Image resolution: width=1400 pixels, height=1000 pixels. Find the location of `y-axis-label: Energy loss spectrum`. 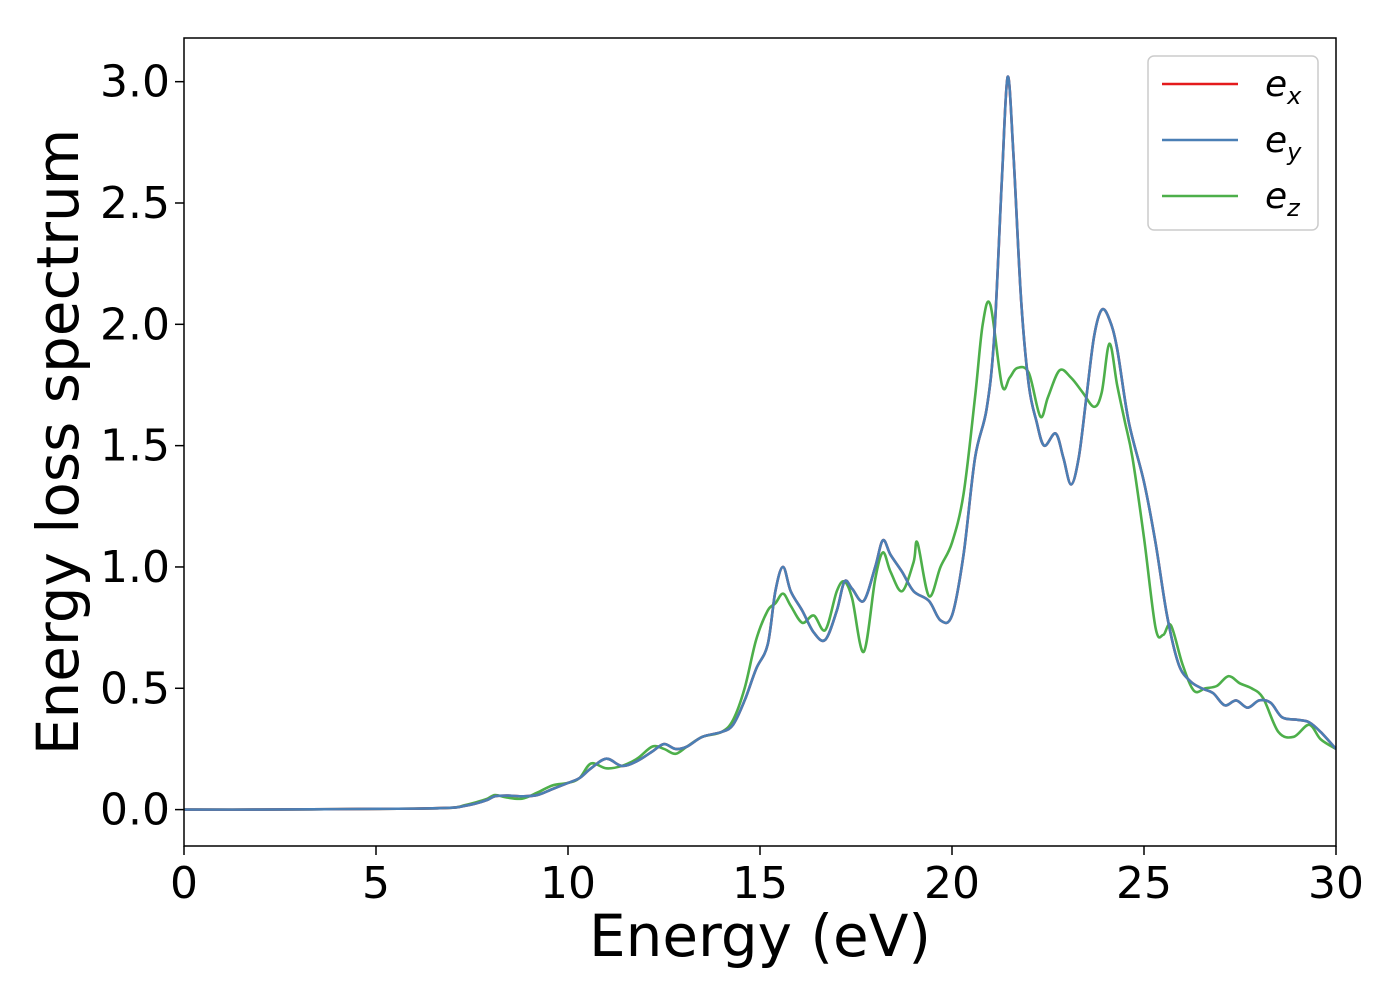

y-axis-label: Energy loss spectrum is located at coordinates (58, 442).